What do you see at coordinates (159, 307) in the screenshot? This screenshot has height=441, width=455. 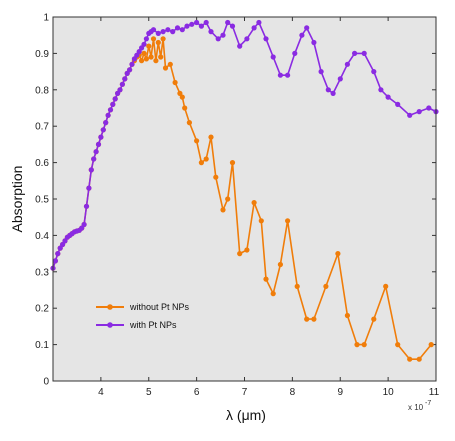 I see `legend-label-without-pt: without Pt NPs` at bounding box center [159, 307].